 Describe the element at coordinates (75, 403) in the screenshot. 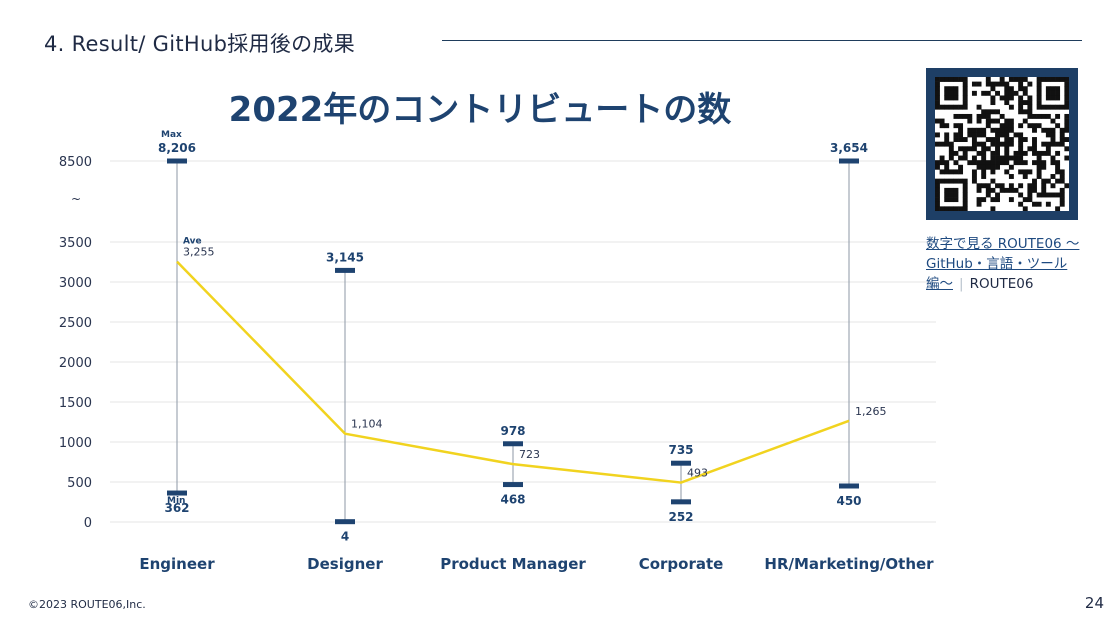

I see `y-tick-label: 1500` at that location.